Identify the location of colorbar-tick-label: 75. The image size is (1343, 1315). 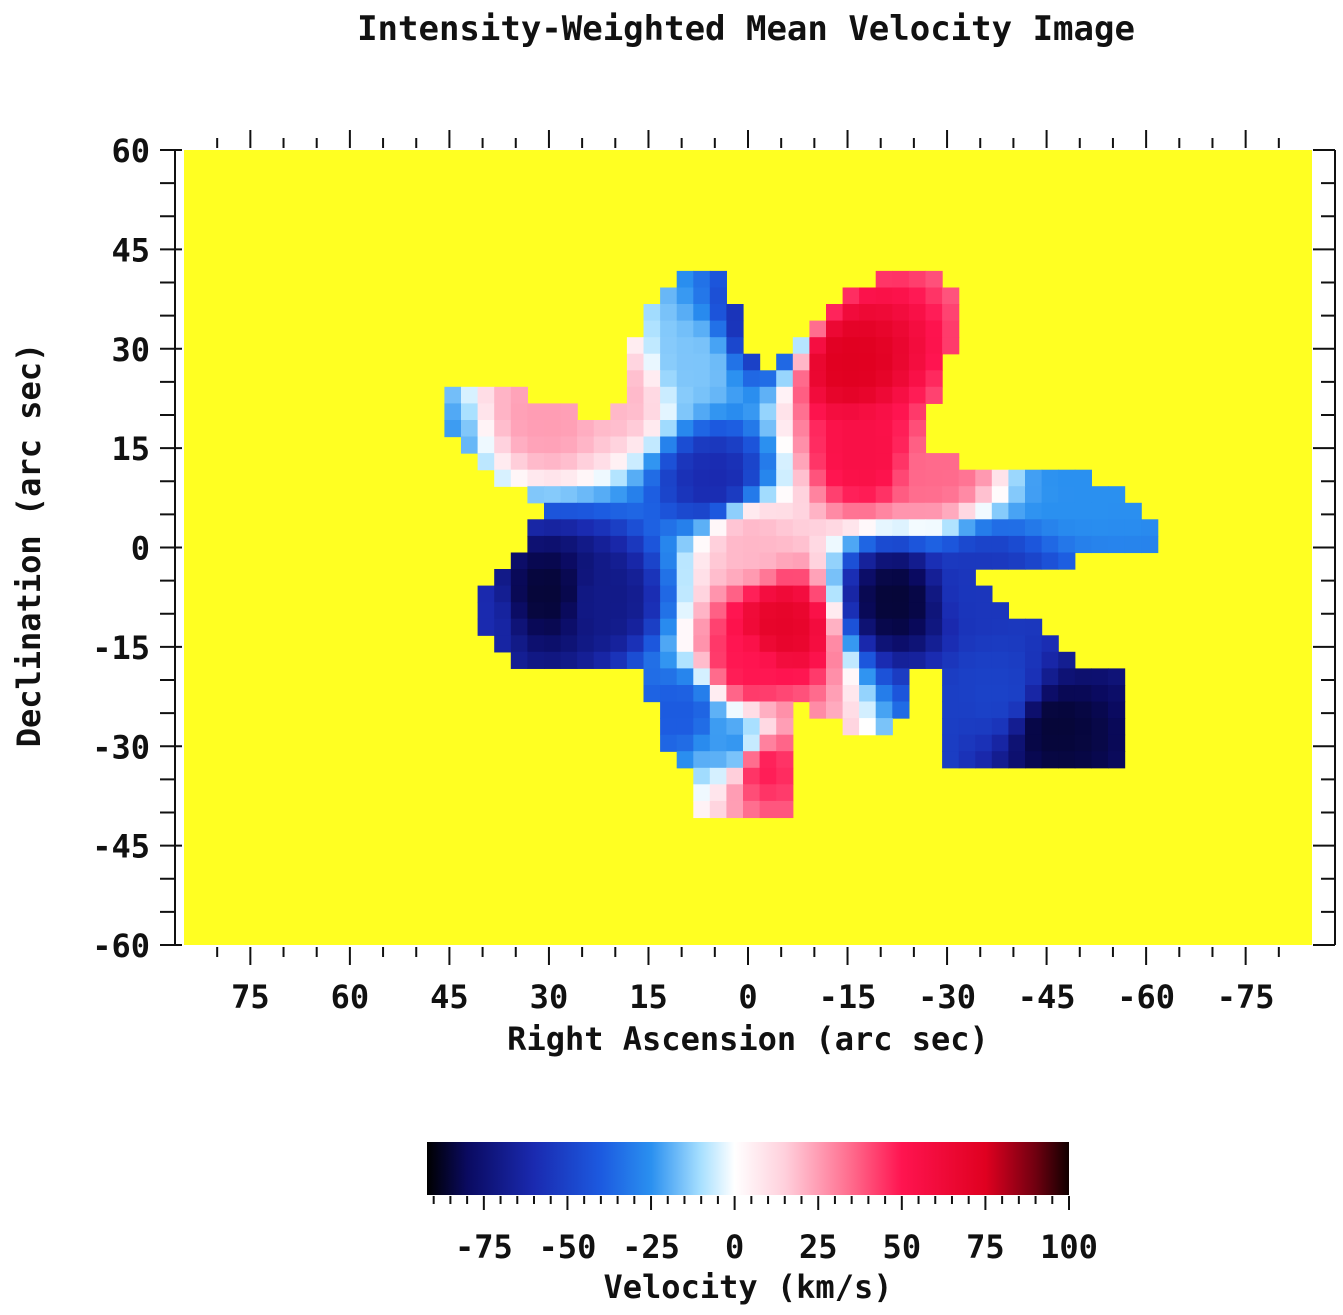
(985, 1247).